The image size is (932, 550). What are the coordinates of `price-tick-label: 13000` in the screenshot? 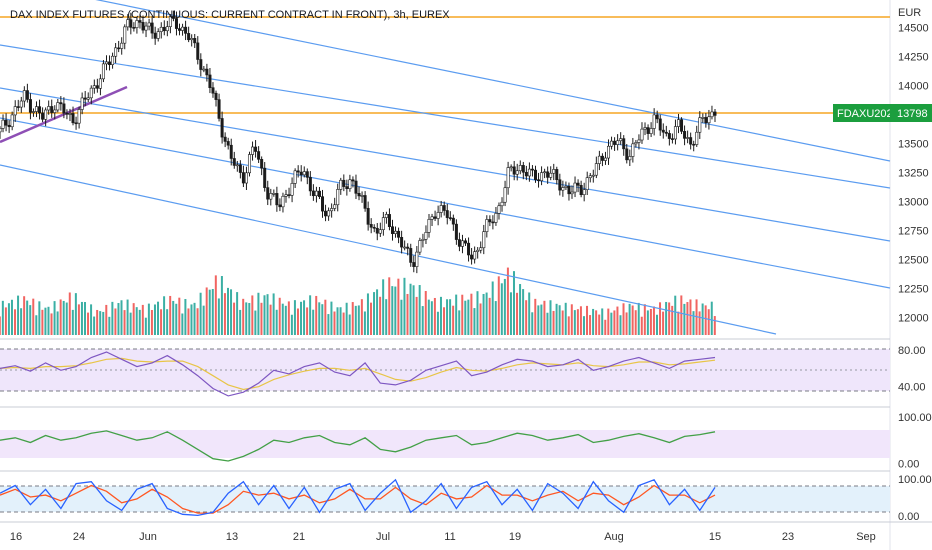 It's located at (913, 203).